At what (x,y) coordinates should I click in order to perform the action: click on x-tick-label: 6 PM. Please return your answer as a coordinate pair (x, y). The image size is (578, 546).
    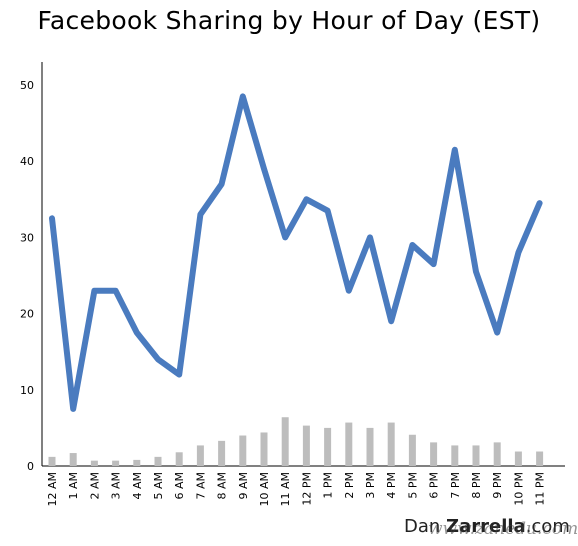
    Looking at the image, I should click on (434, 485).